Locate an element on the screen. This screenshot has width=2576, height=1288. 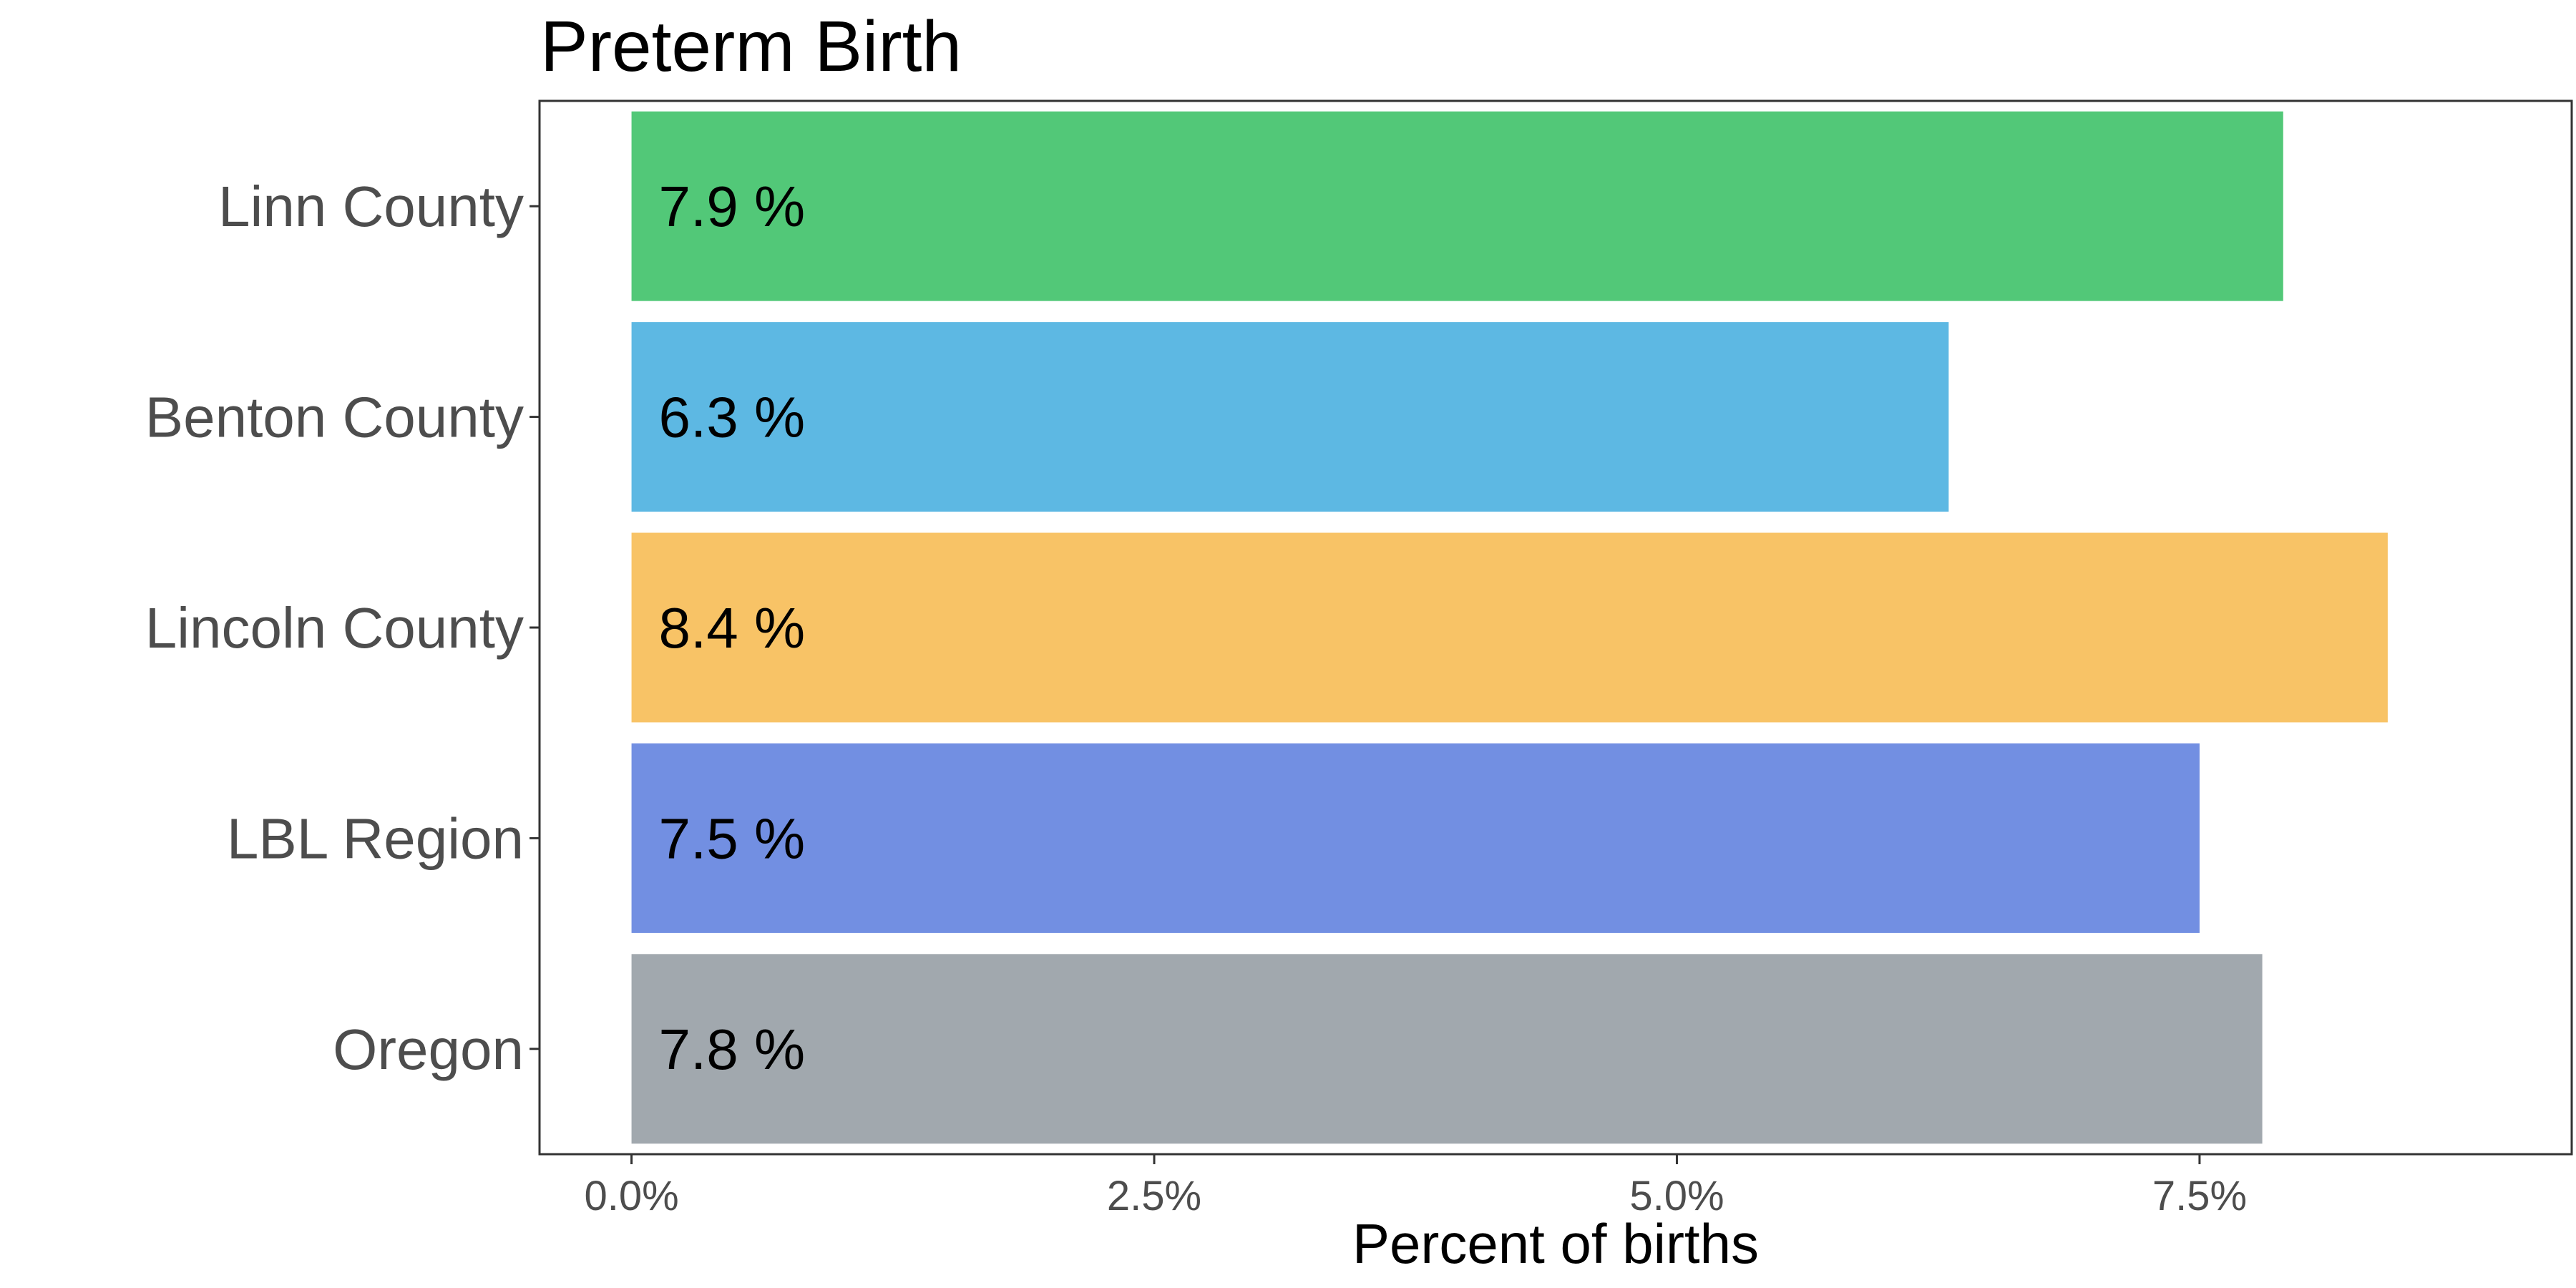
chart-title: Preterm Birth is located at coordinates (751, 46).